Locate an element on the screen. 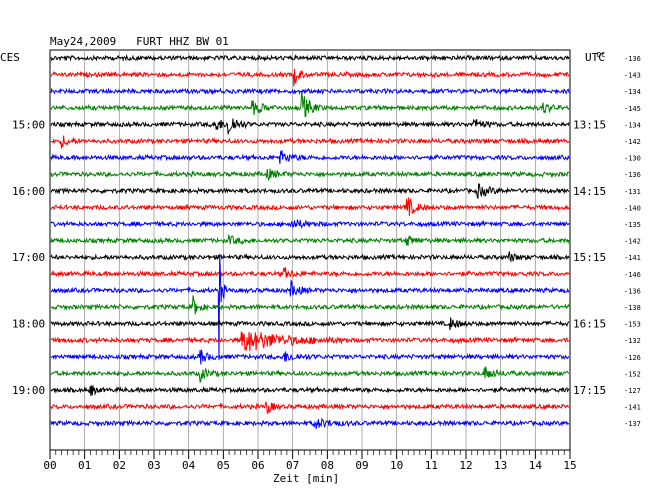 The width and height of the screenshot is (650, 494). x-tick-label: 00 is located at coordinates (49, 465).